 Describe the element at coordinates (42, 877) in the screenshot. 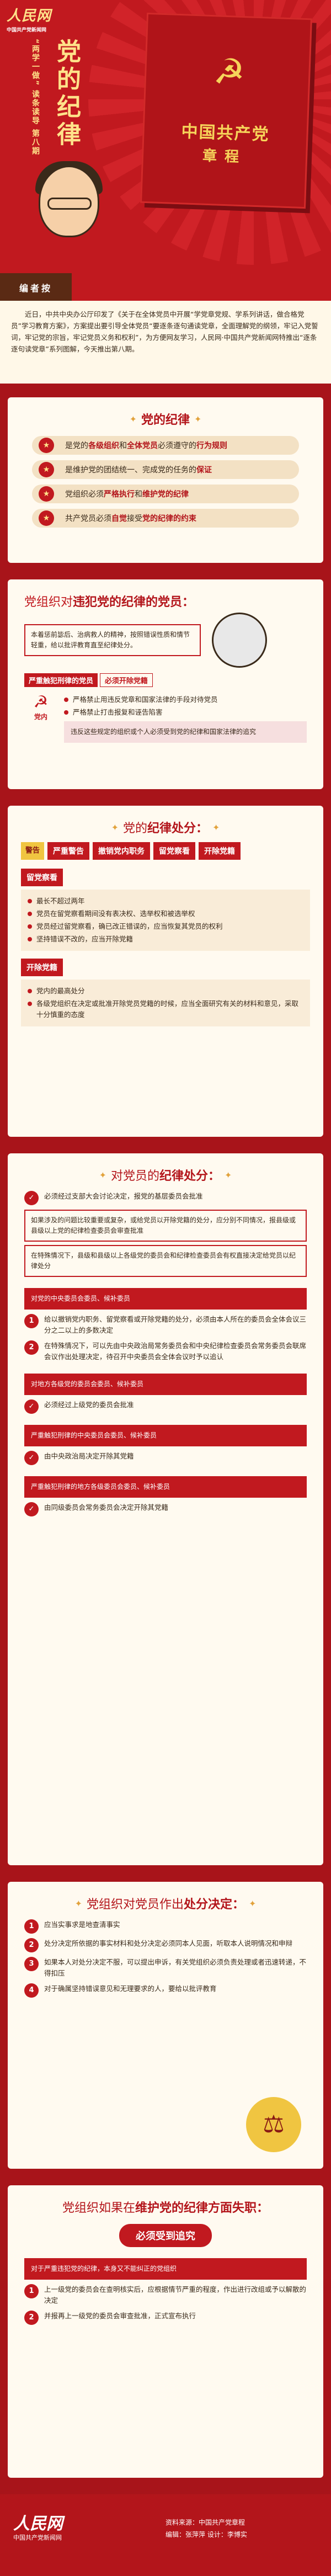

I see `probation-heading: 留党察看` at that location.